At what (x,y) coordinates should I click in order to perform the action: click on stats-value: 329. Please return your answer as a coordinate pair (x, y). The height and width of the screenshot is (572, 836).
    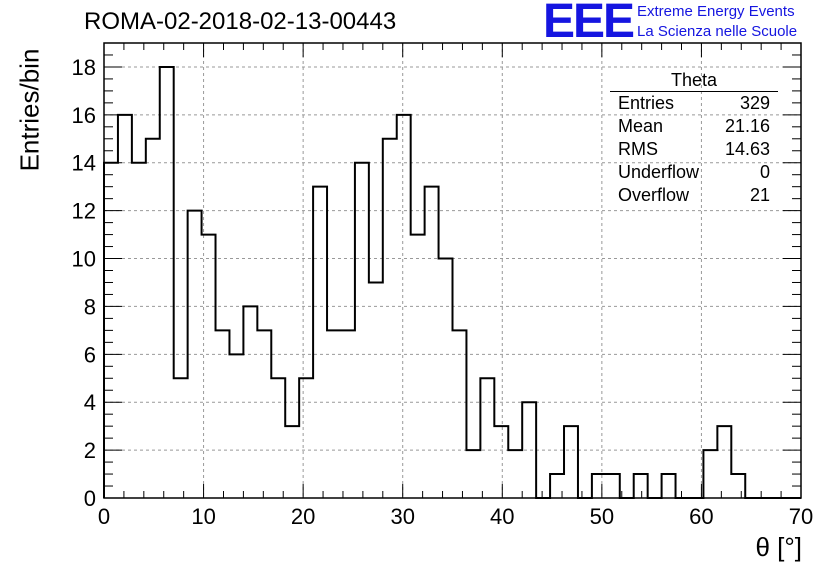
    Looking at the image, I should click on (754, 103).